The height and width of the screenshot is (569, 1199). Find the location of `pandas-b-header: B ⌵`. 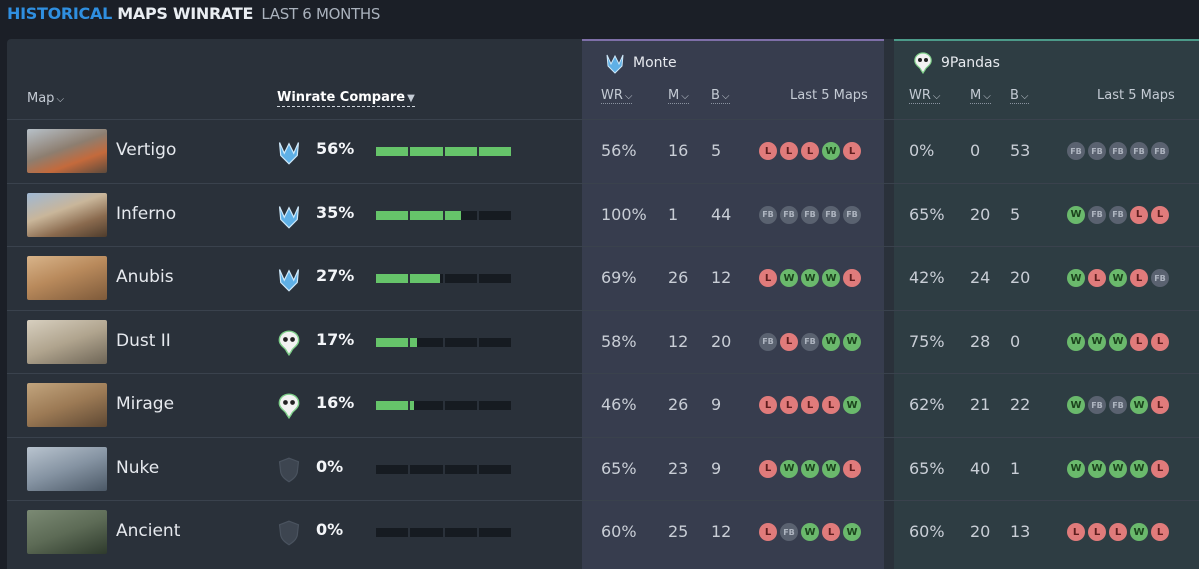

pandas-b-header: B ⌵ is located at coordinates (1019, 96).